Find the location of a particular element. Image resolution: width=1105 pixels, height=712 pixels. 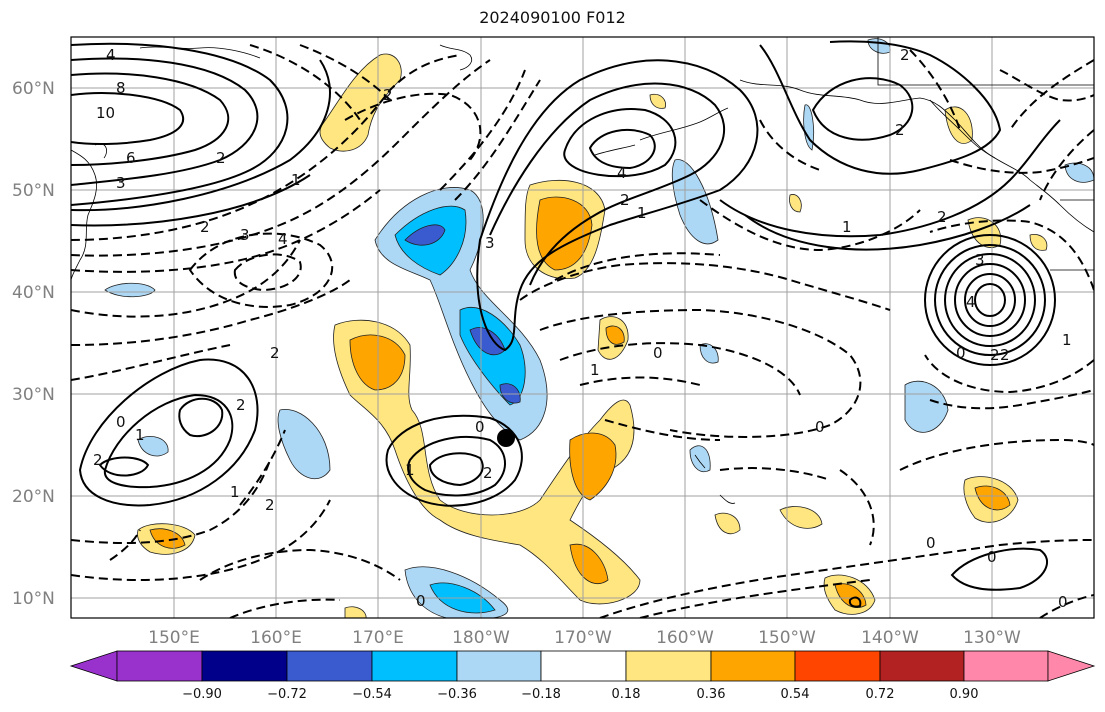

latitude-labels: 60°N 50°N 40°N 30°N 20°N 10°N is located at coordinates (33, 344).